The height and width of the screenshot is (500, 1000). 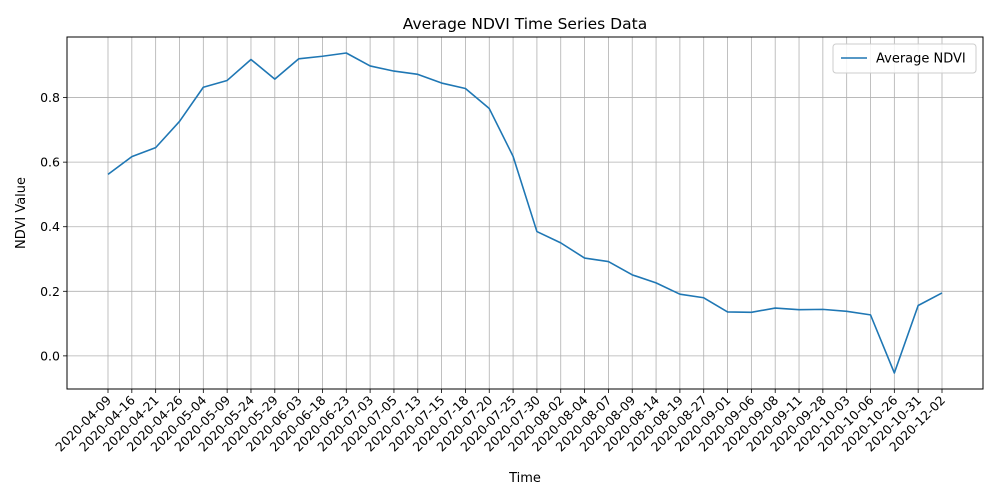 What do you see at coordinates (50, 291) in the screenshot?
I see `y-tick-label: 0.2` at bounding box center [50, 291].